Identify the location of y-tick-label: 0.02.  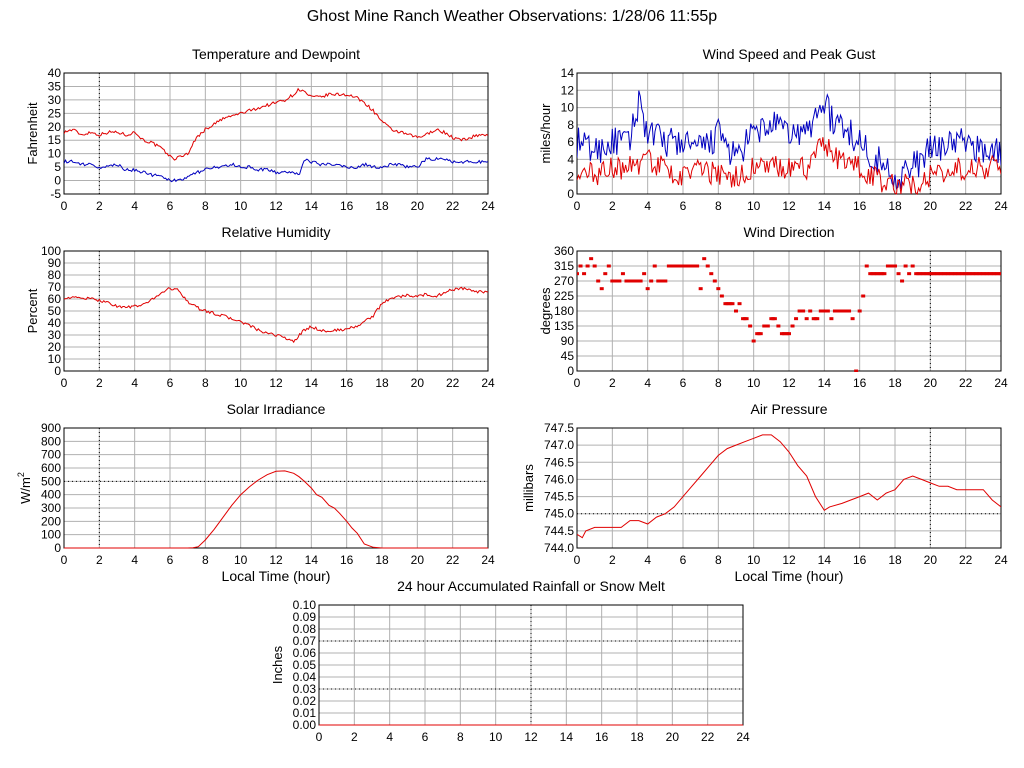
(305, 701).